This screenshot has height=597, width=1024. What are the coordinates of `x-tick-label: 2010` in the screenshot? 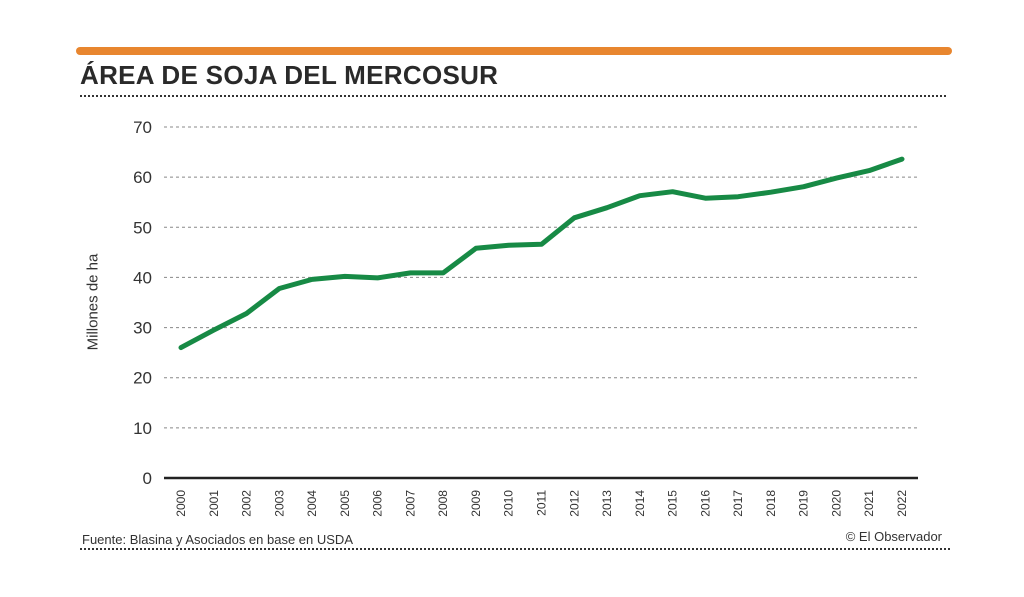 It's located at (509, 503).